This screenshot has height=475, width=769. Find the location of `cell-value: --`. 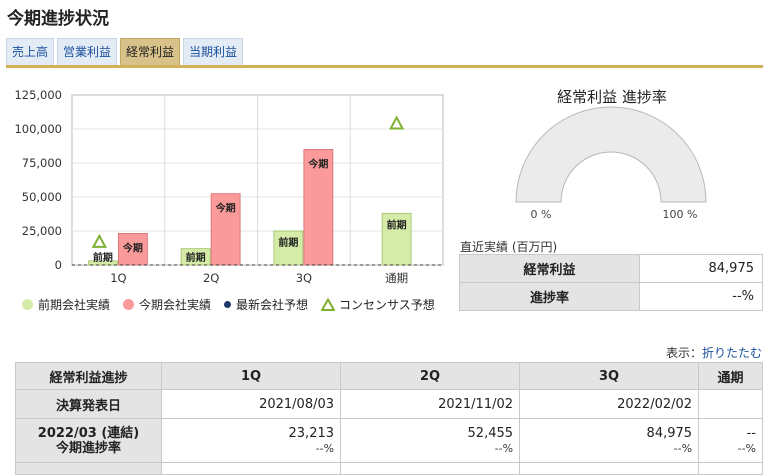

cell-value: -- is located at coordinates (751, 433).